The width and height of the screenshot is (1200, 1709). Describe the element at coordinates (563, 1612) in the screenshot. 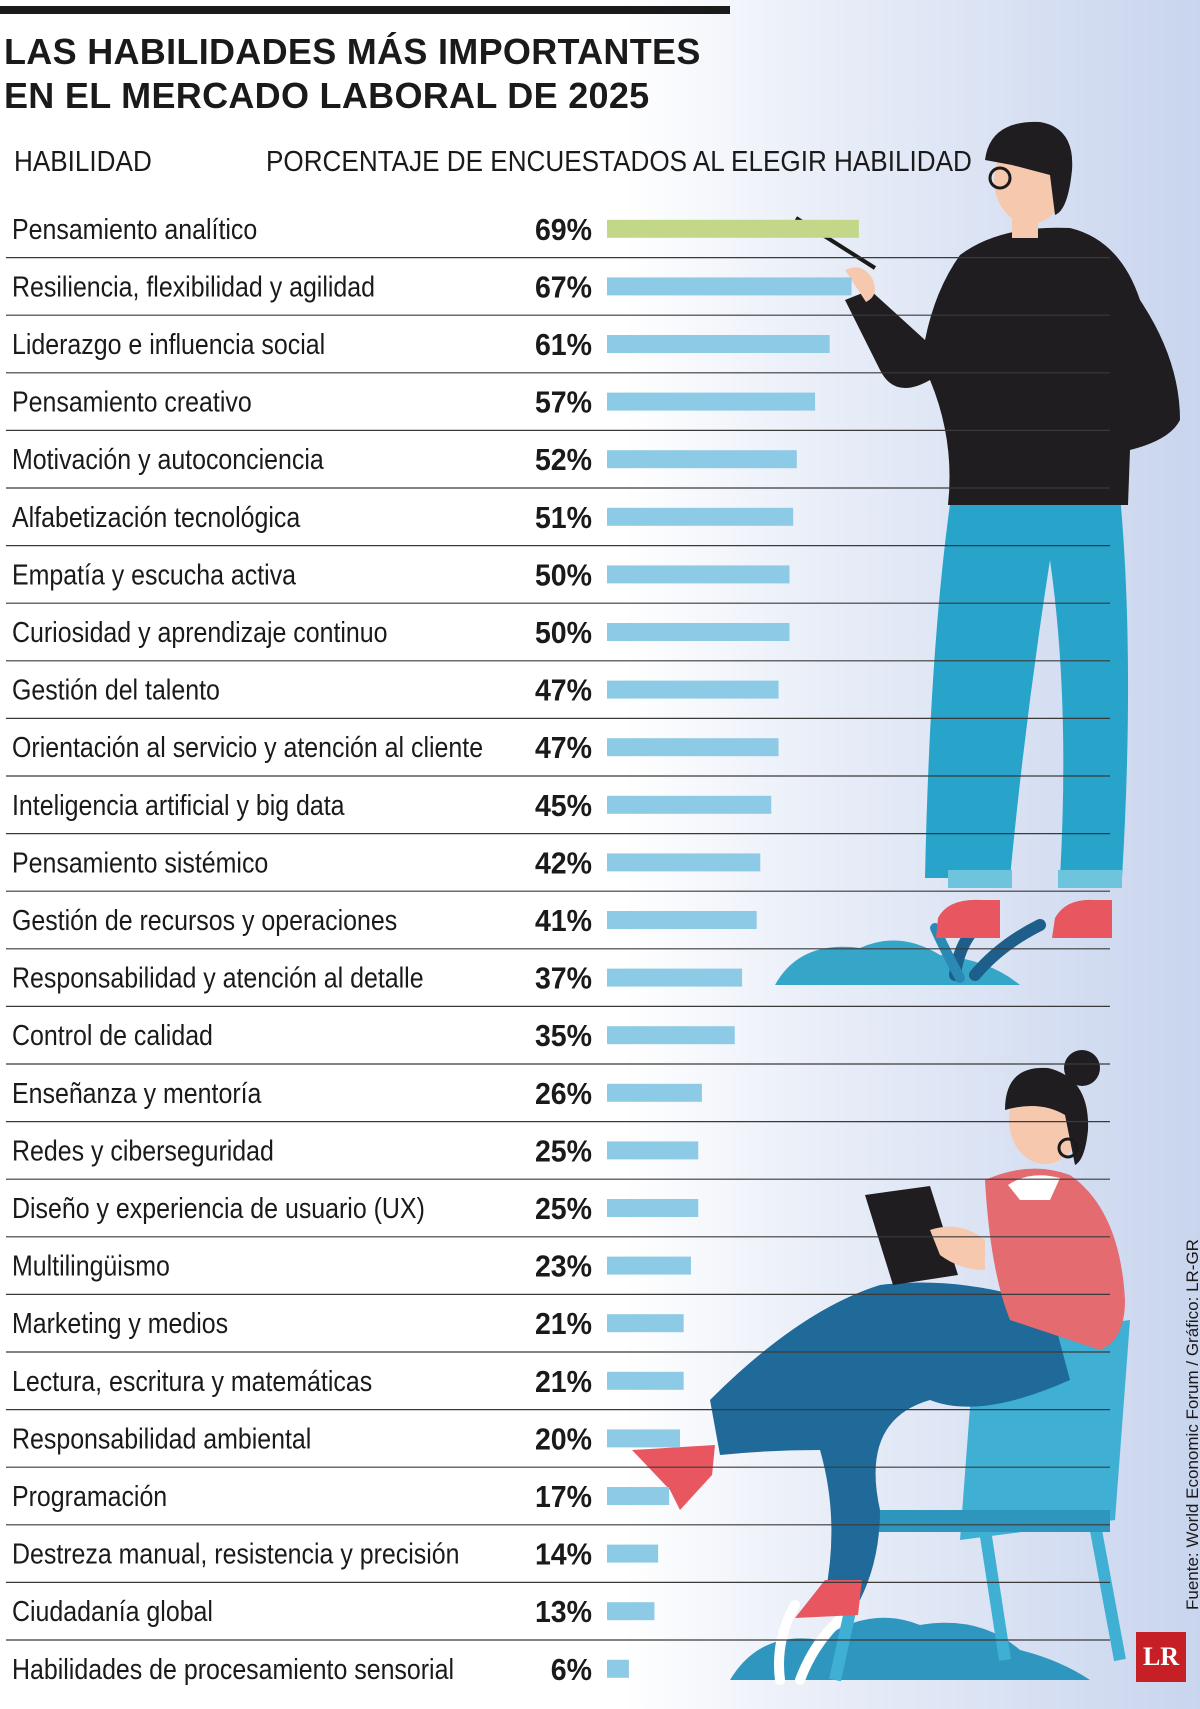

I see `value-label: 13%` at that location.